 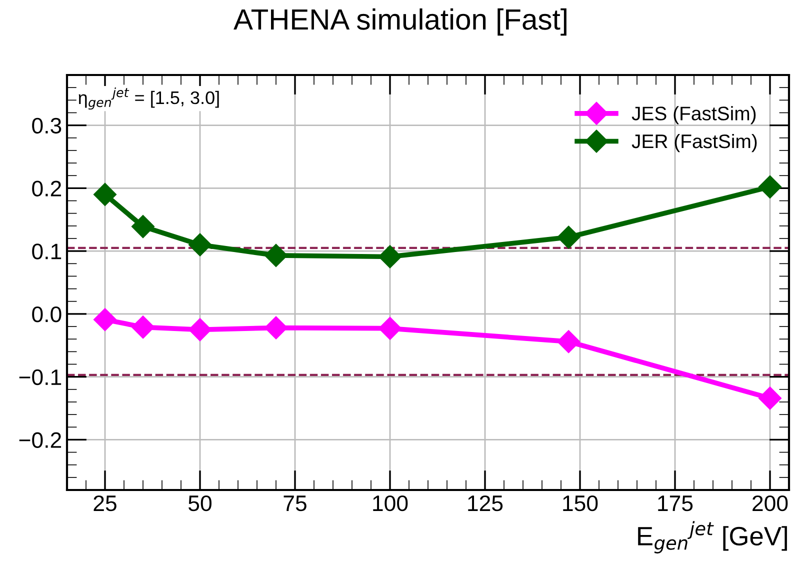 What do you see at coordinates (770, 503) in the screenshot?
I see `x-tick-label: 200` at bounding box center [770, 503].